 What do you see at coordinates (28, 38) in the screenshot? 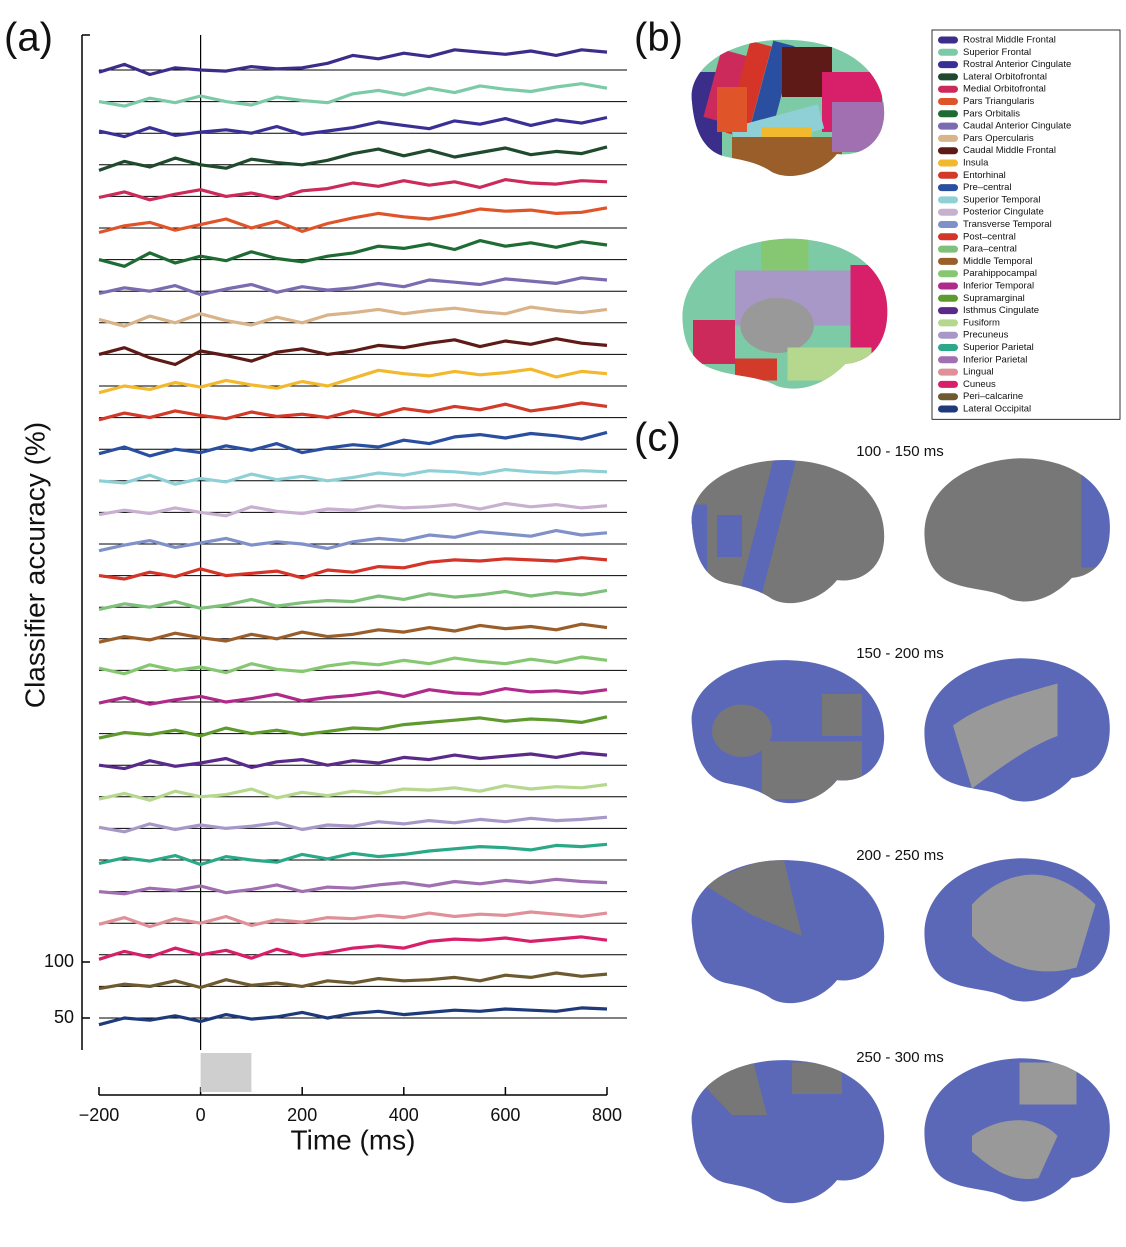
I see `panel-label: (a)` at bounding box center [28, 38].